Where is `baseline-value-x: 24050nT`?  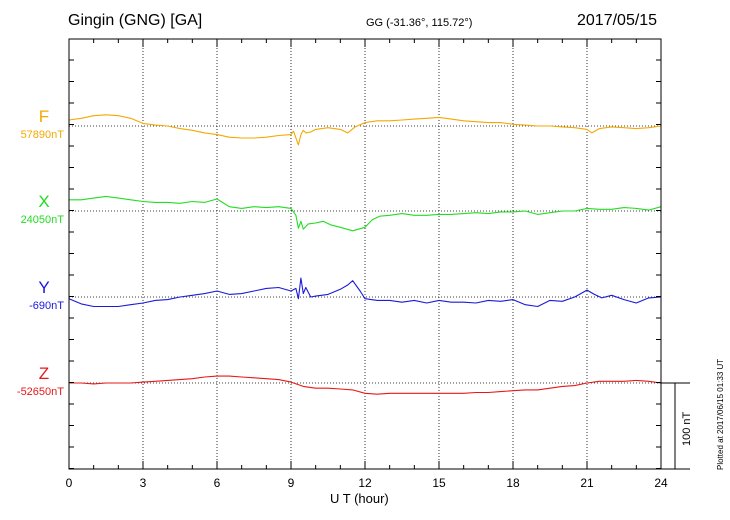
baseline-value-x: 24050nT is located at coordinates (42, 220).